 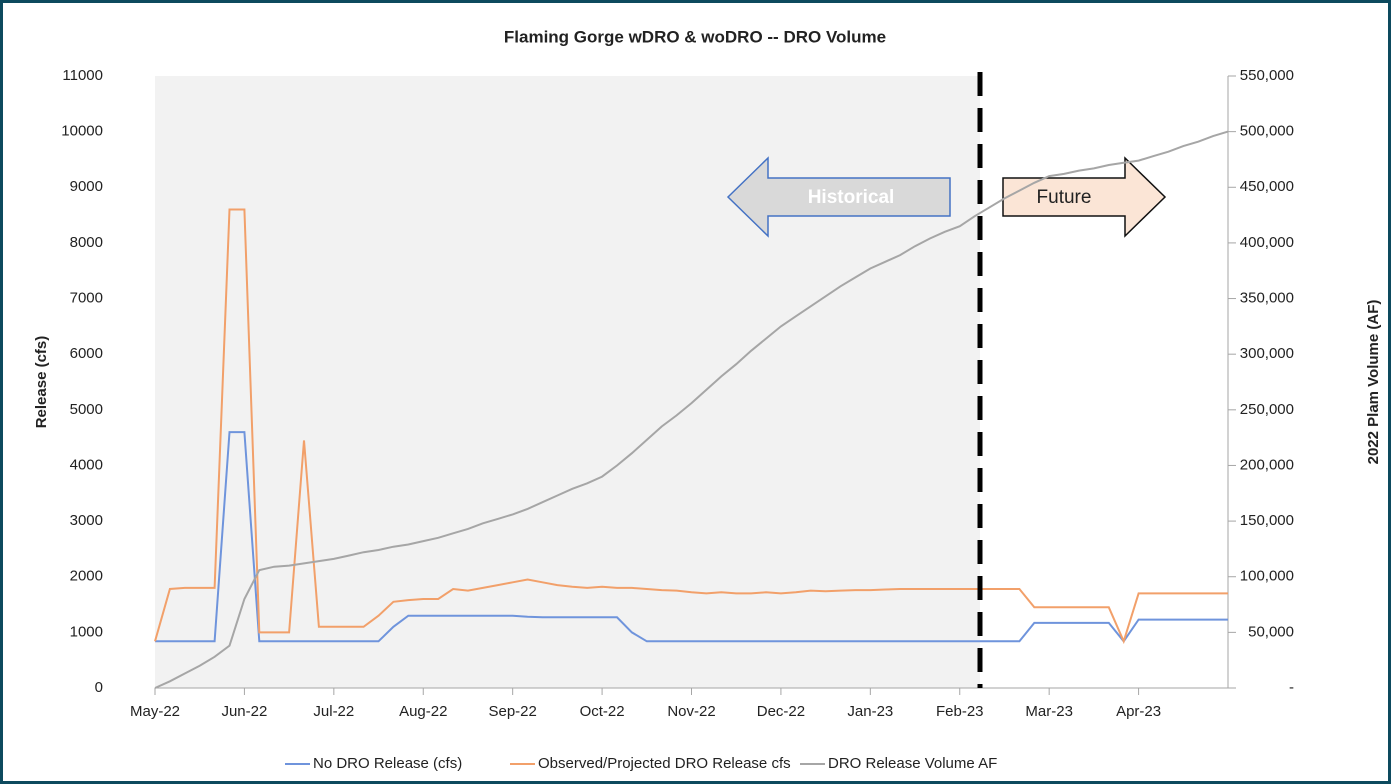 I want to click on x-tick-label: Oct-22, so click(x=602, y=711).